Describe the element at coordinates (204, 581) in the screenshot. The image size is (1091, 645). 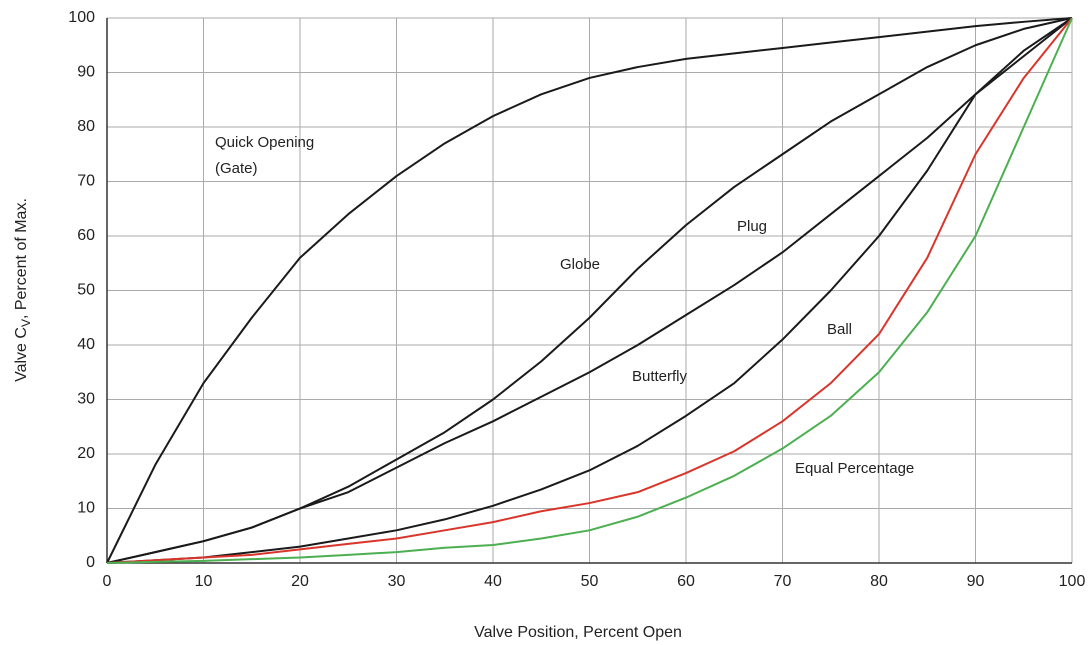
I see `x-tick-label: 10` at that location.